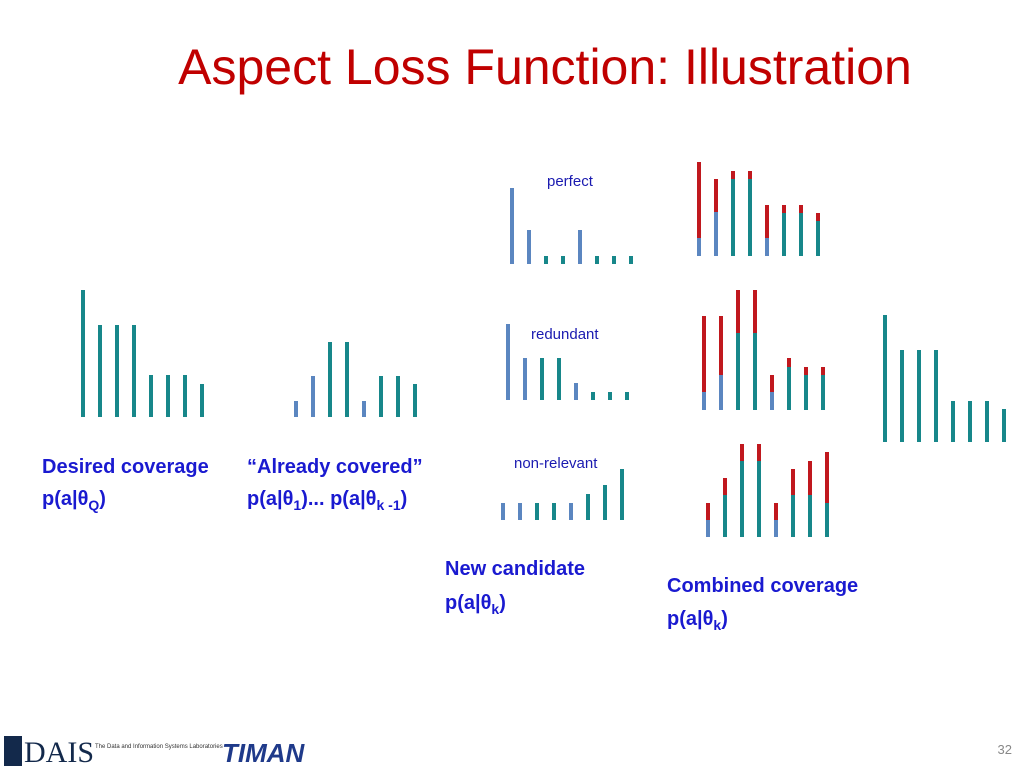 The width and height of the screenshot is (1024, 768). I want to click on formula-part: )... p(a|θ, so click(338, 499).